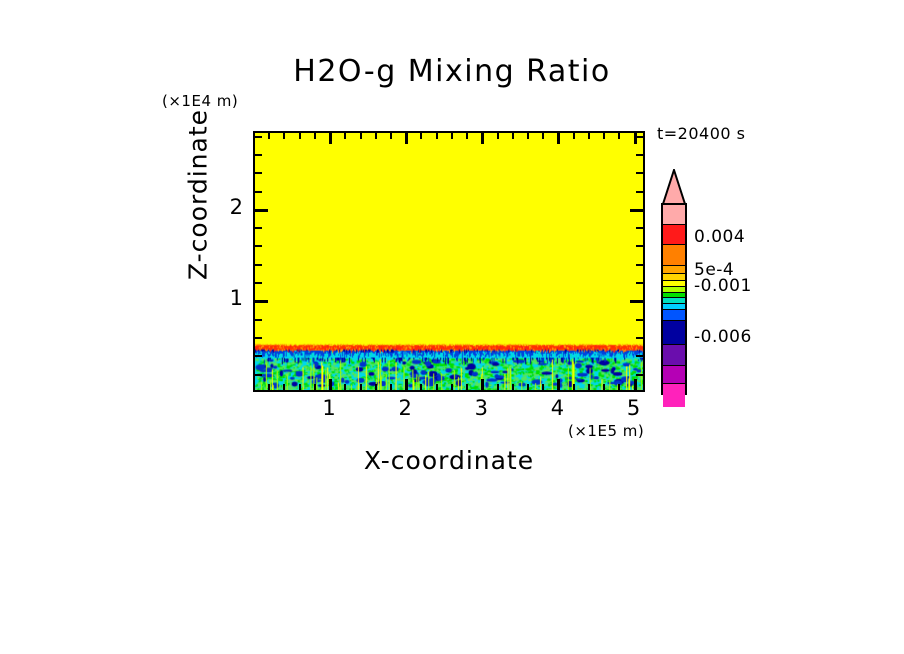 The height and width of the screenshot is (654, 904). I want to click on y-major-tick, so click(261, 210).